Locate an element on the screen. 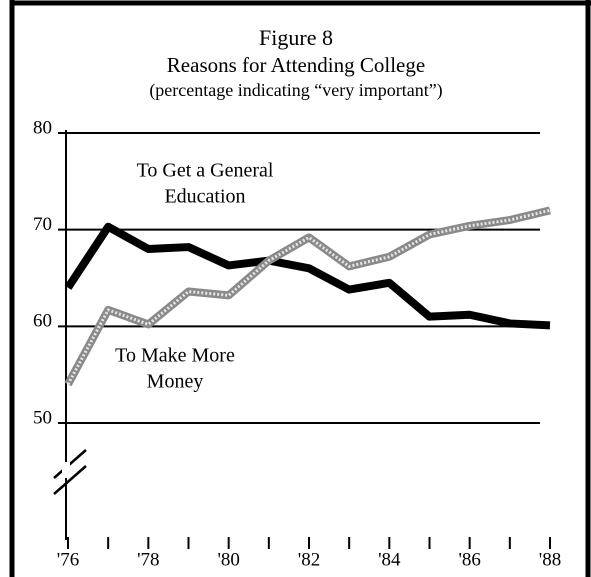  annotation: Money is located at coordinates (175, 382).